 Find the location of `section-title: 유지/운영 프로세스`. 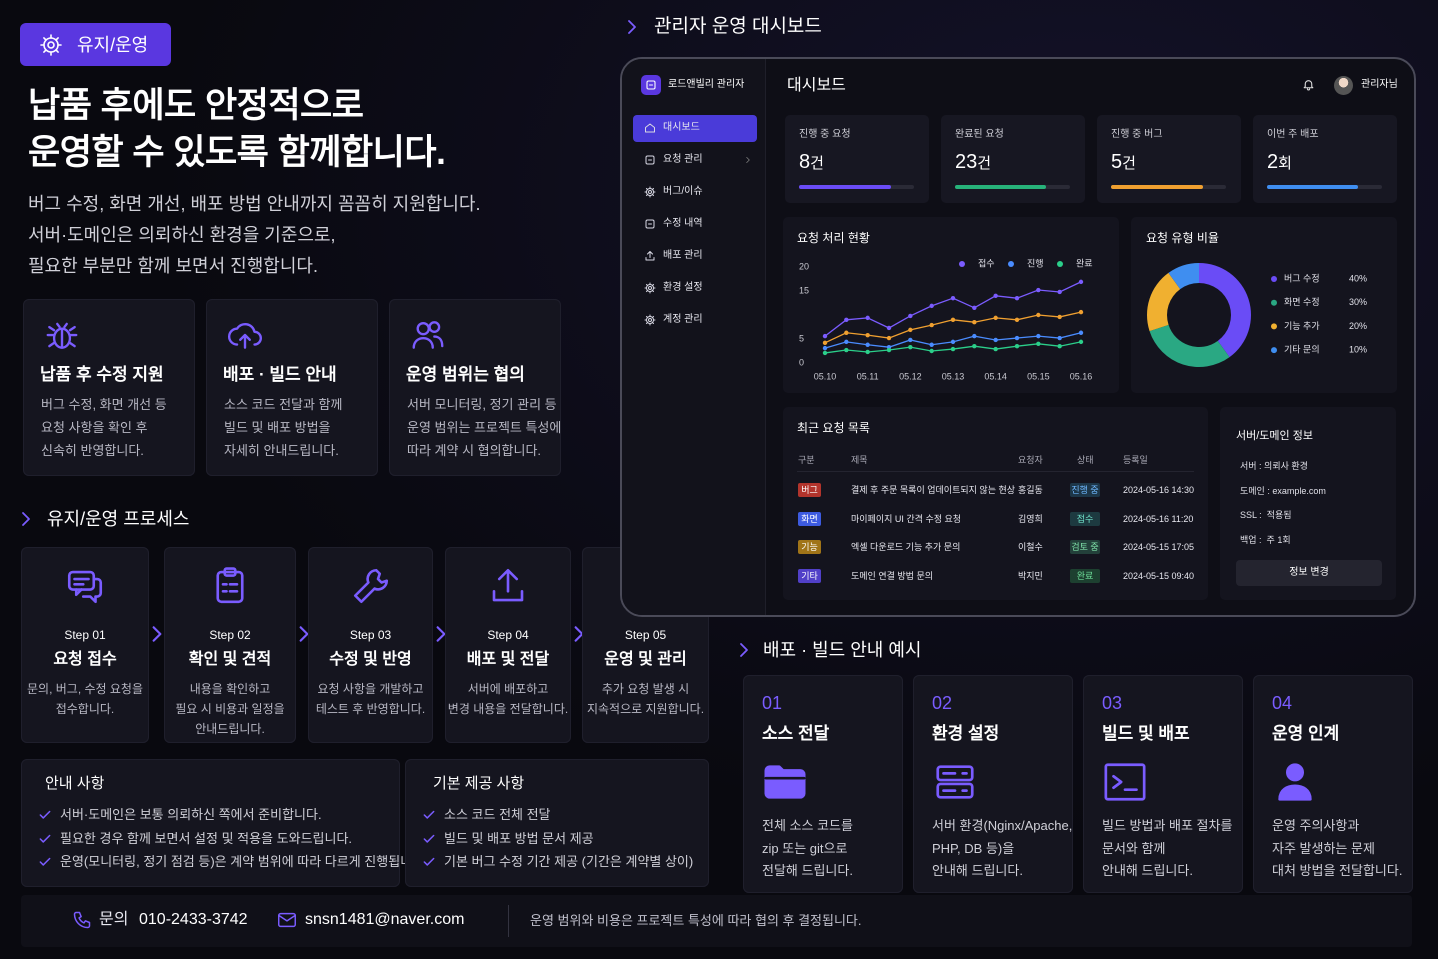

section-title: 유지/운영 프로세스 is located at coordinates (118, 519).